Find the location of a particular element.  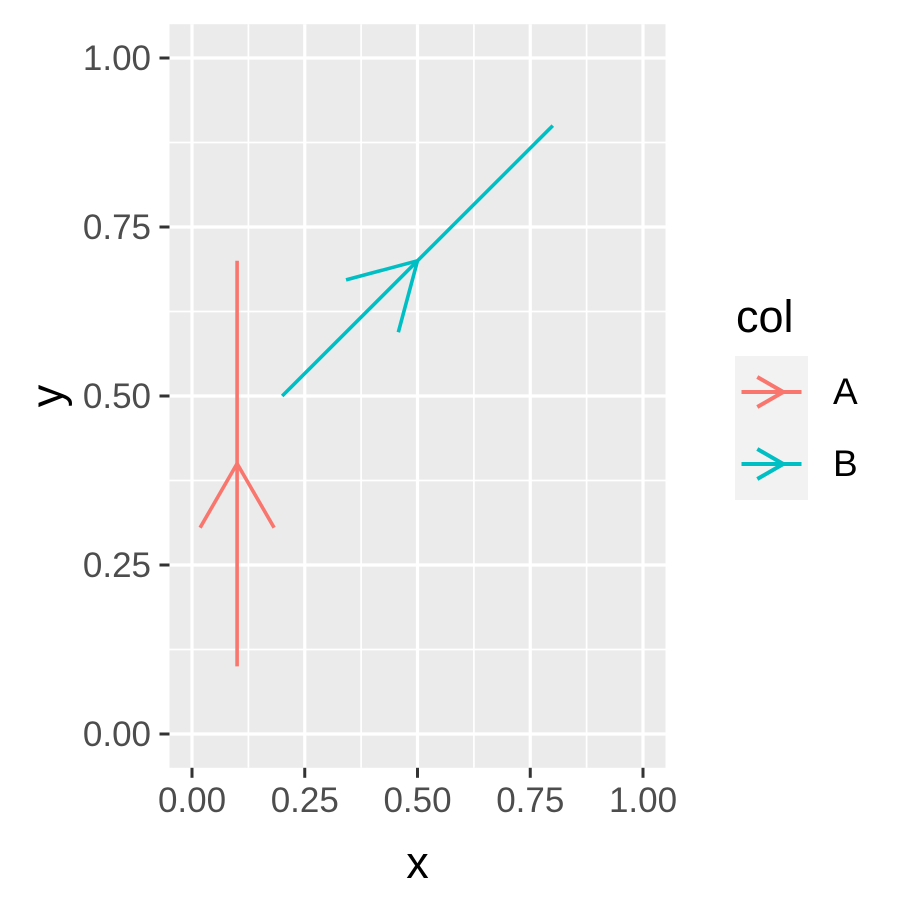

legend-title: col is located at coordinates (765, 316).